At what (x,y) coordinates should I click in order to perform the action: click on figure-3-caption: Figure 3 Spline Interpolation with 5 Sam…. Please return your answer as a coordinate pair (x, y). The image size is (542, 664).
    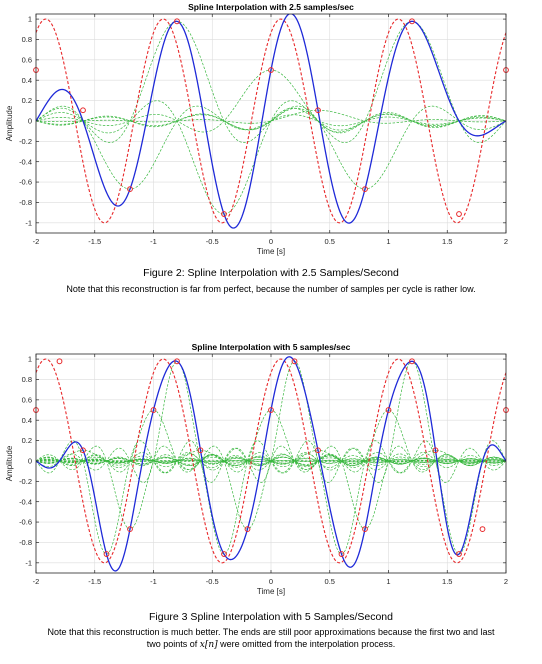
    Looking at the image, I should click on (271, 617).